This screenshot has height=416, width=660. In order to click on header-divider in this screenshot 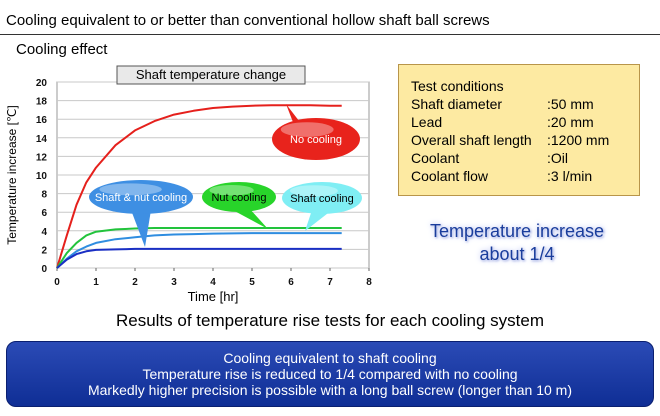, I will do `click(330, 34)`.